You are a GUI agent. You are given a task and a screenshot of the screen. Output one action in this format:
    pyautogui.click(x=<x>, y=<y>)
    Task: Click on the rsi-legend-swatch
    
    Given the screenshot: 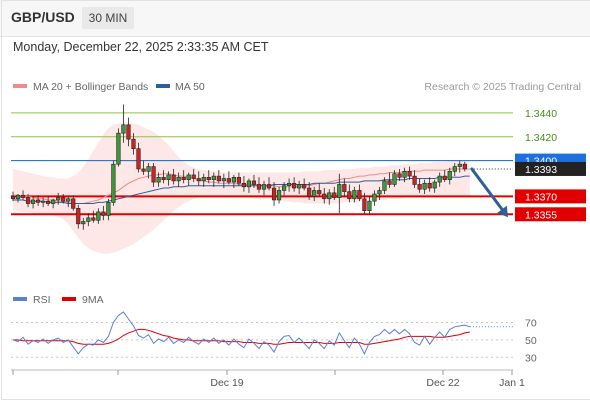 What is the action you would take?
    pyautogui.click(x=20, y=299)
    